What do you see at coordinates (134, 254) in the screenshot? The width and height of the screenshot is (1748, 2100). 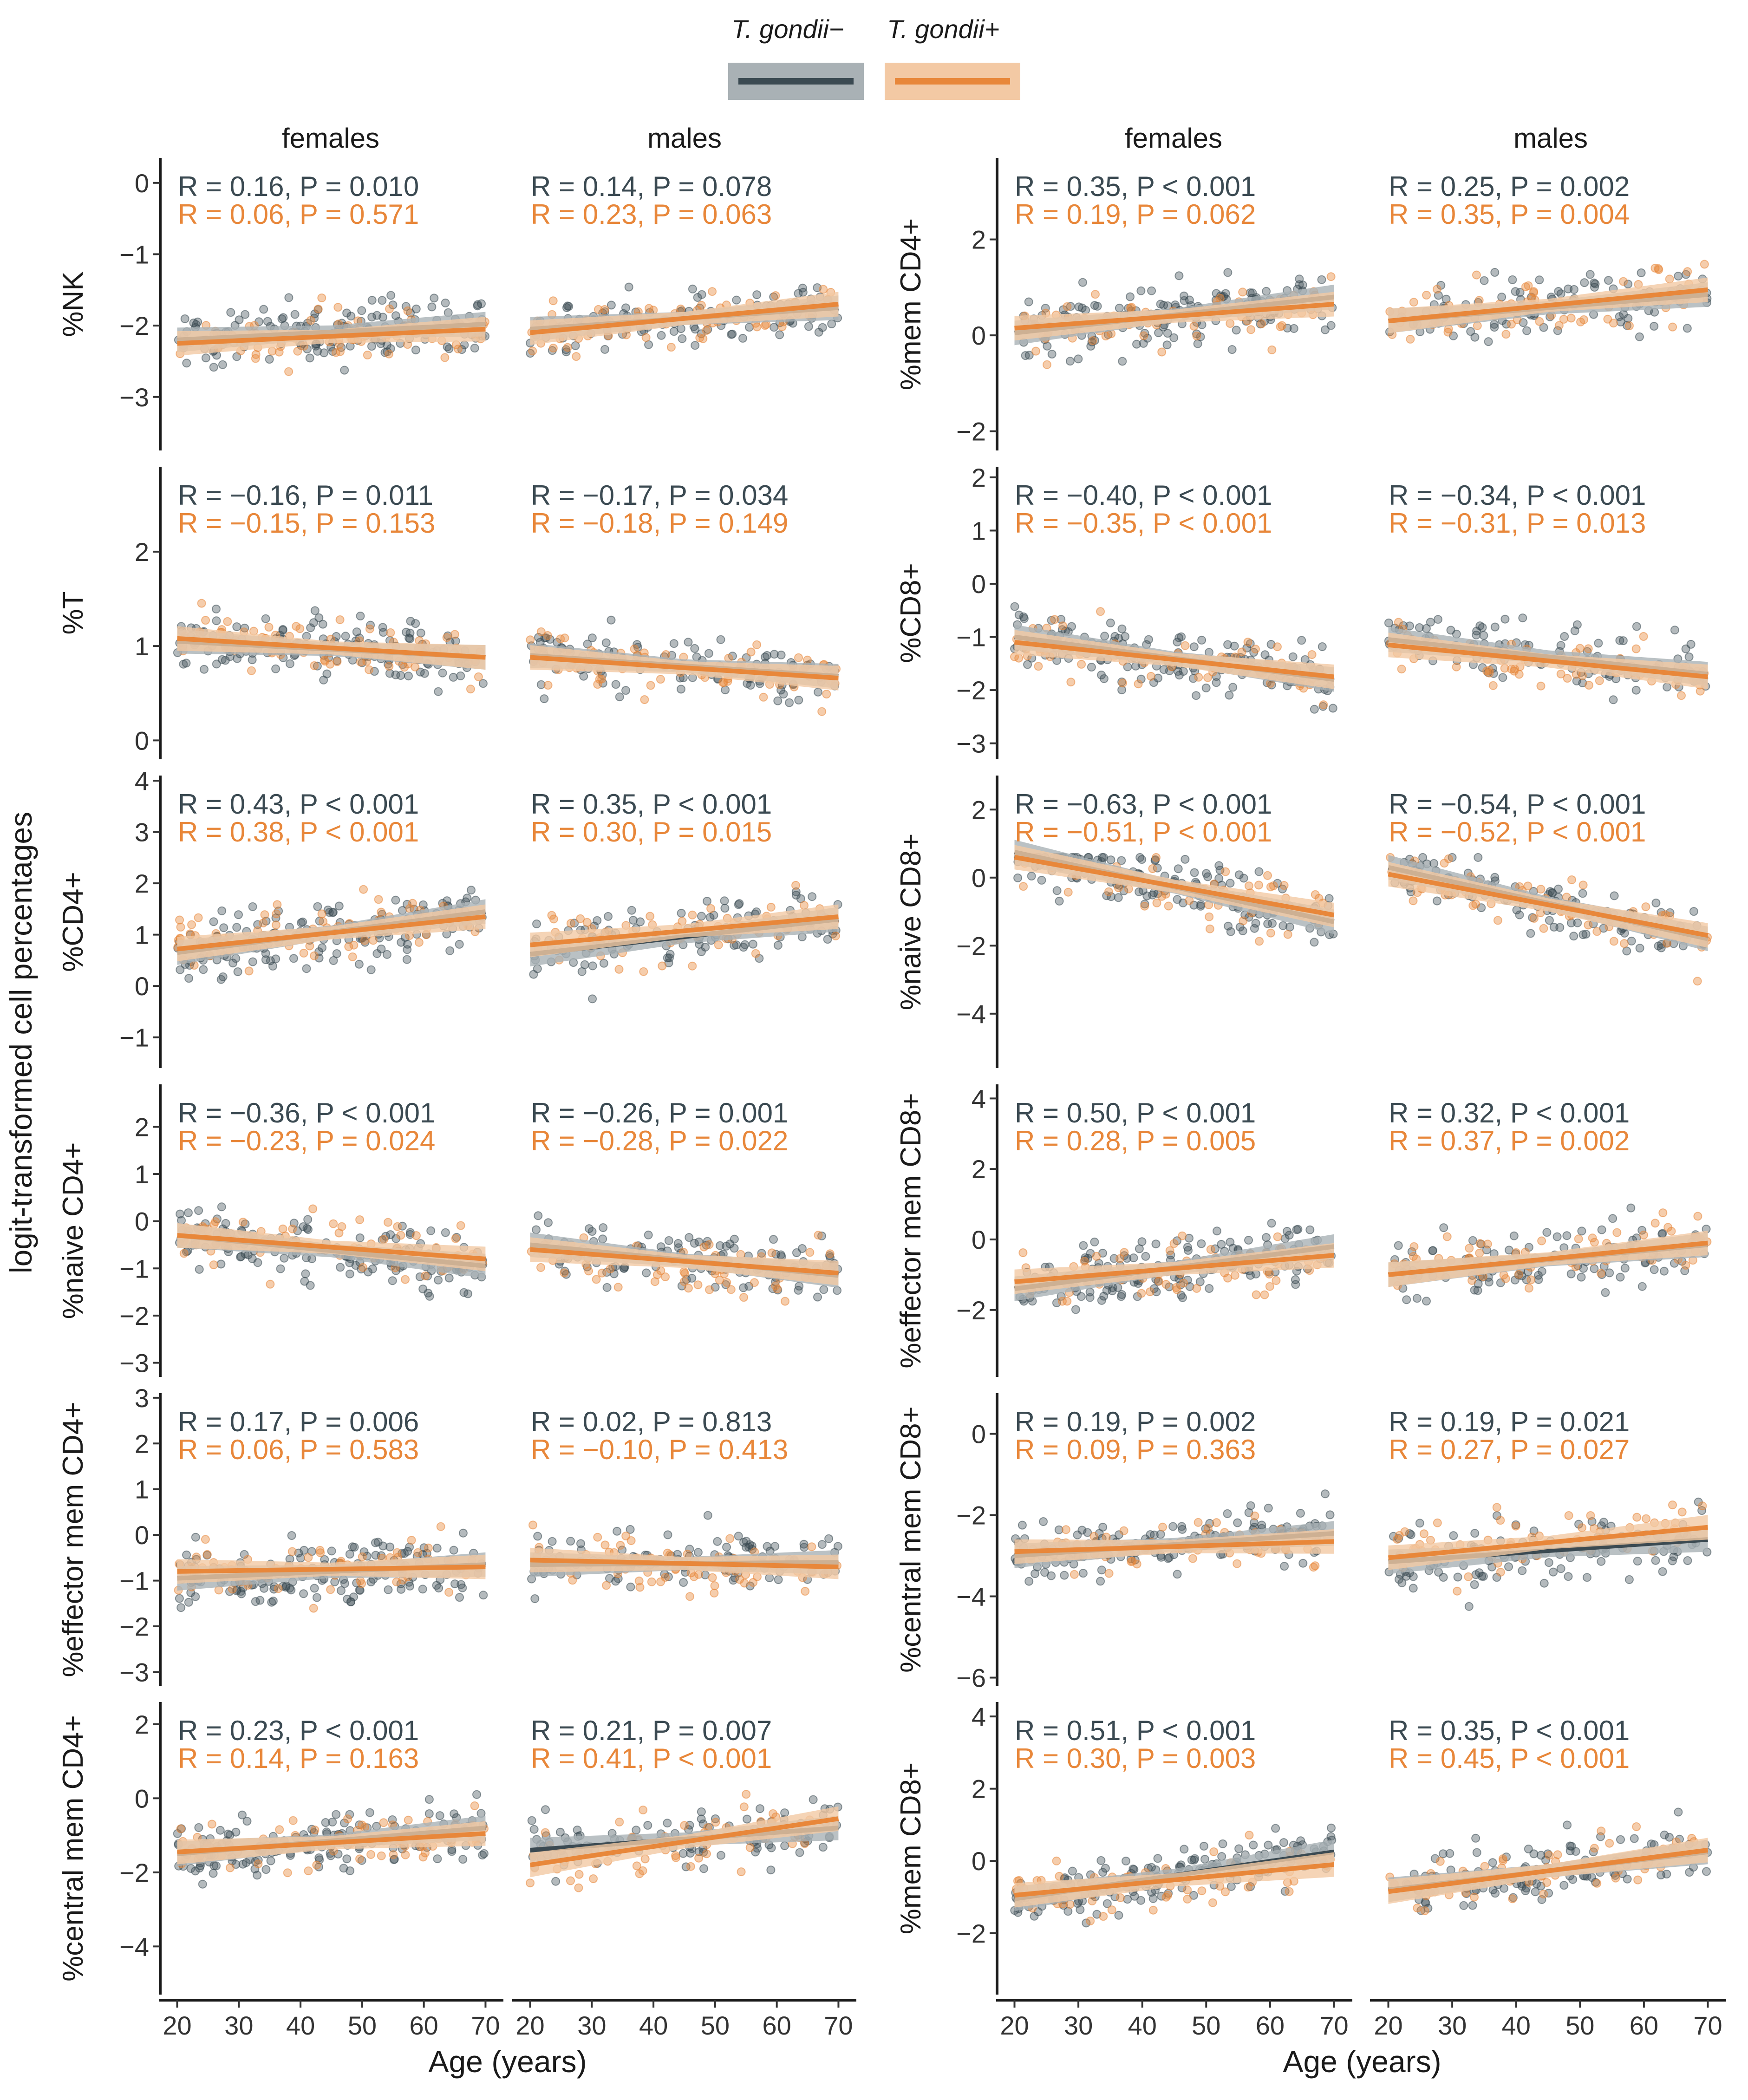 I see `y-tick-label: −1` at bounding box center [134, 254].